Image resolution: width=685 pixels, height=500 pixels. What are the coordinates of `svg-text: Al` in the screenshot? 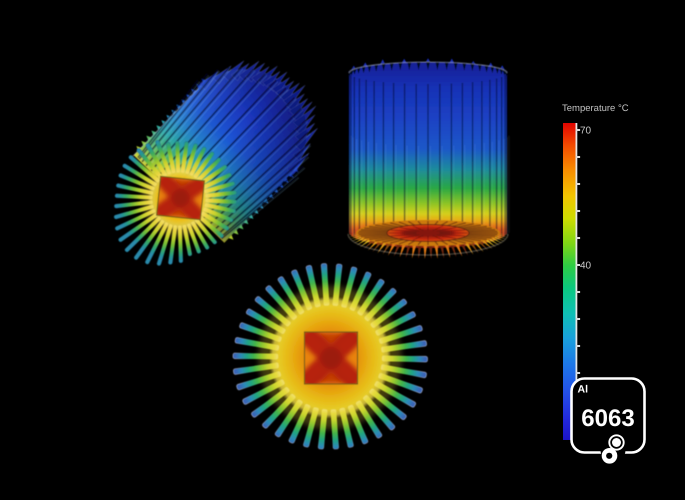 It's located at (583, 390).